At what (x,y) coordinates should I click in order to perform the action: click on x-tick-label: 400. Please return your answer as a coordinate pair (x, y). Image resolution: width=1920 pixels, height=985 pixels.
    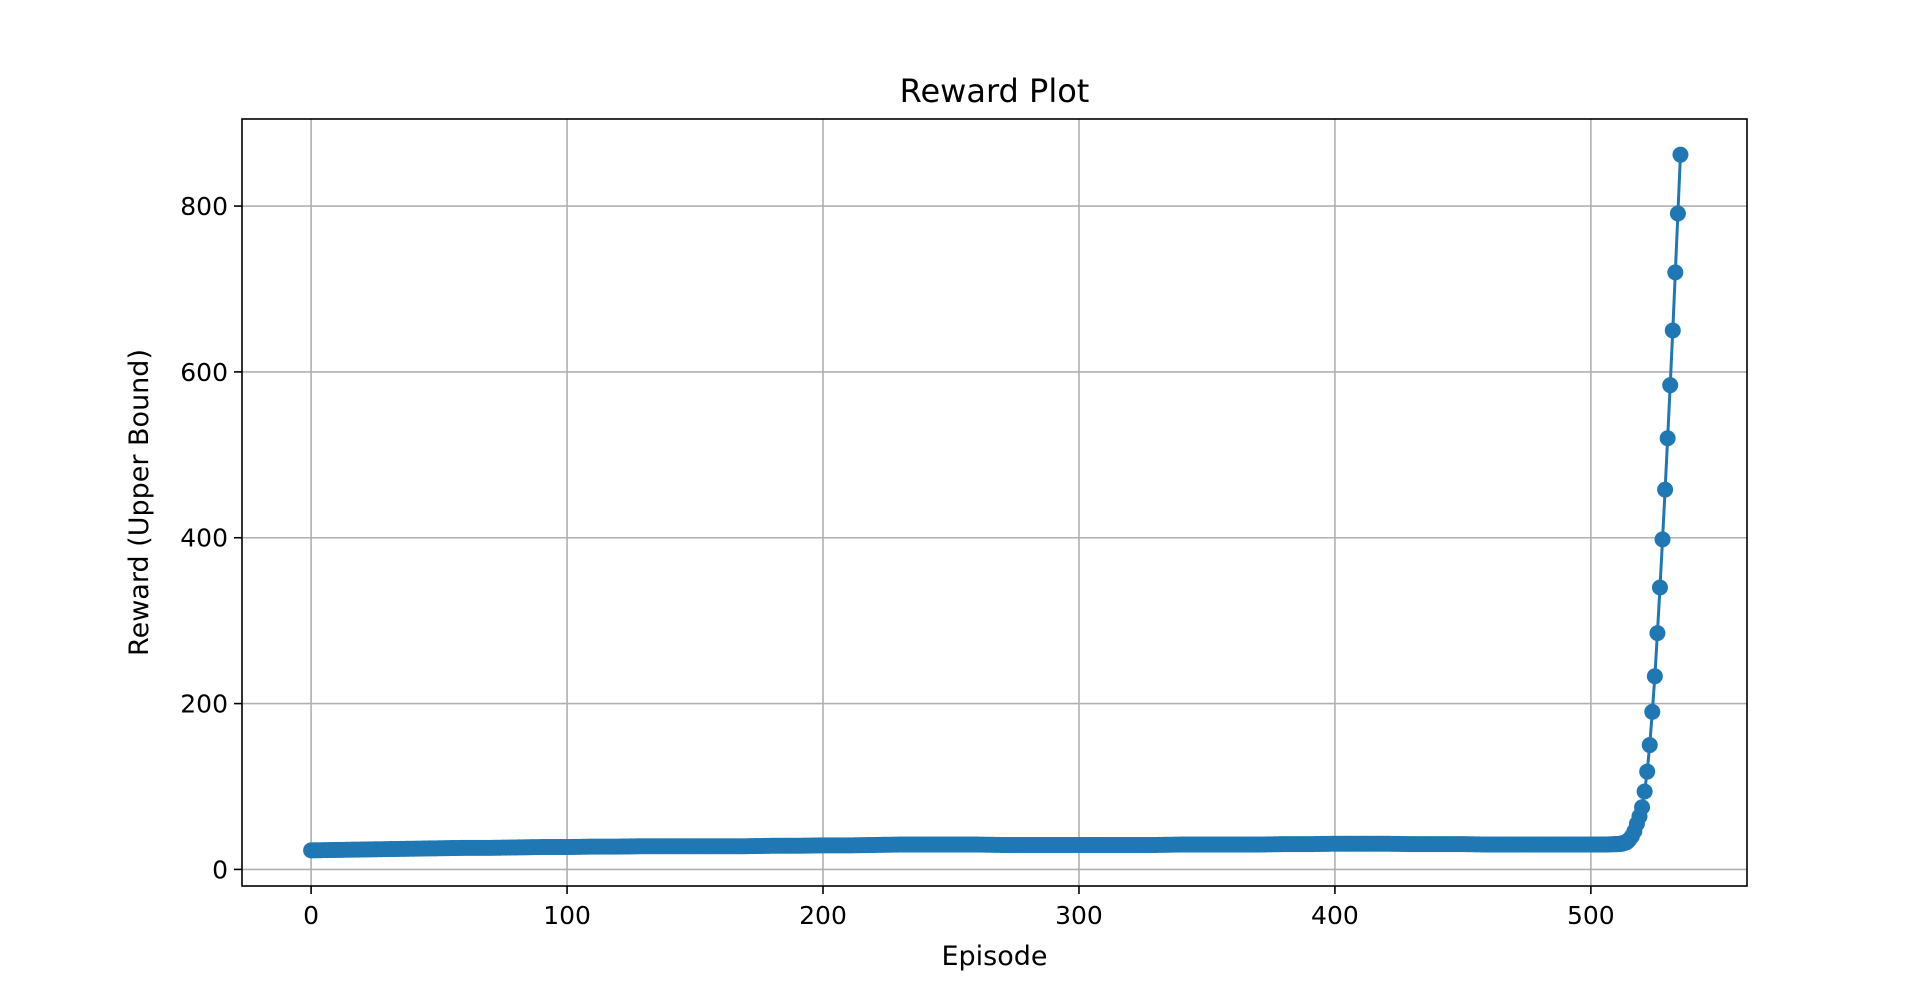
    Looking at the image, I should click on (1335, 915).